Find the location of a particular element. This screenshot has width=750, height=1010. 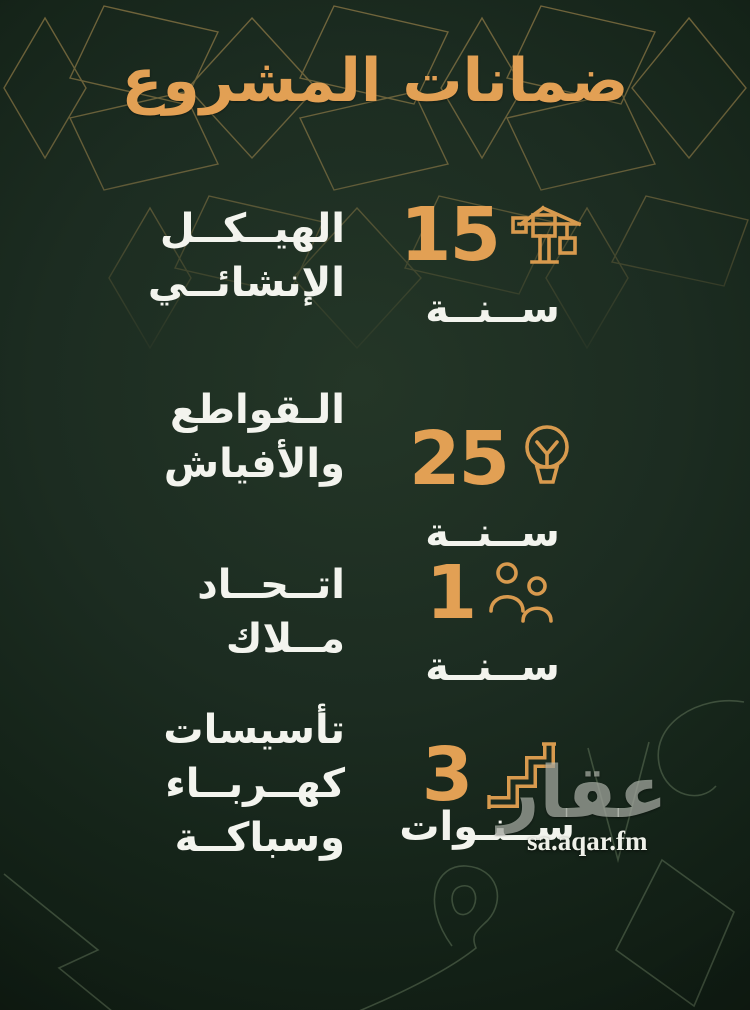

item-label: اتــحــاد مــلاك is located at coordinates (220, 612).